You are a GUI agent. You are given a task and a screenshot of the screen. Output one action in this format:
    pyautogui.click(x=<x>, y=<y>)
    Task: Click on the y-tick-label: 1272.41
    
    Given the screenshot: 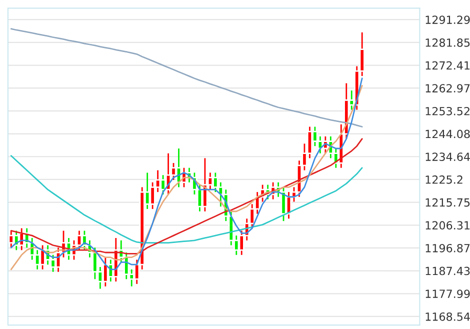 What is the action you would take?
    pyautogui.click(x=448, y=65)
    